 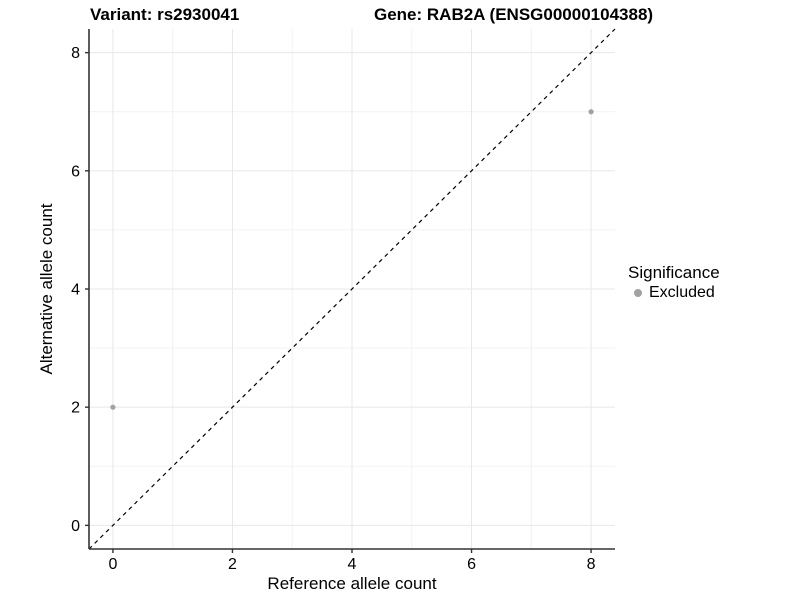 I want to click on plot-title-gene: Gene: RAB2A (ENSG00000104388), so click(x=514, y=14).